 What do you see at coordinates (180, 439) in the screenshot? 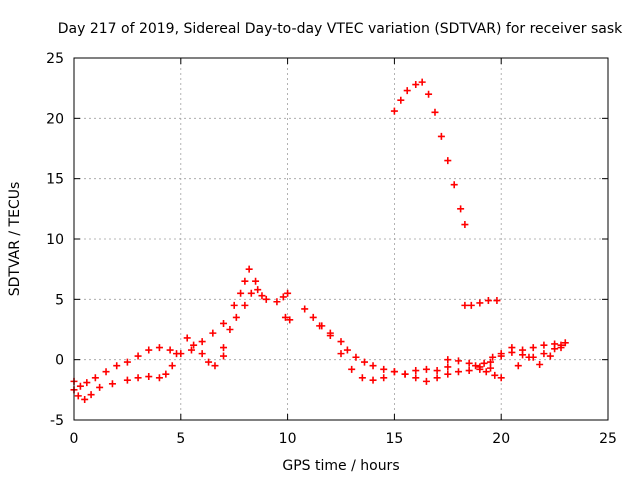
I see `x-tick-label: 5` at bounding box center [180, 439].